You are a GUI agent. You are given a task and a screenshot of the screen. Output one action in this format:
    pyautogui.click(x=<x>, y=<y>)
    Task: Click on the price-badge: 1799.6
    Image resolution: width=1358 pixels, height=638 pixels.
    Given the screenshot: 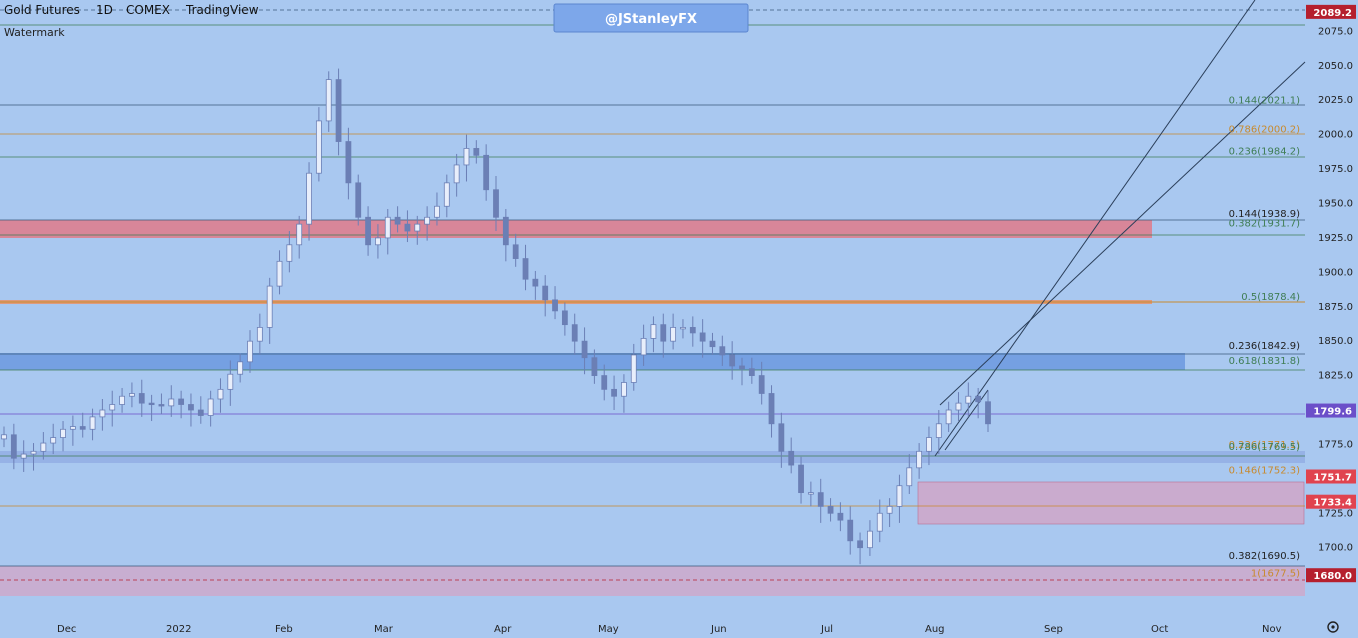 What is the action you would take?
    pyautogui.click(x=1332, y=412)
    